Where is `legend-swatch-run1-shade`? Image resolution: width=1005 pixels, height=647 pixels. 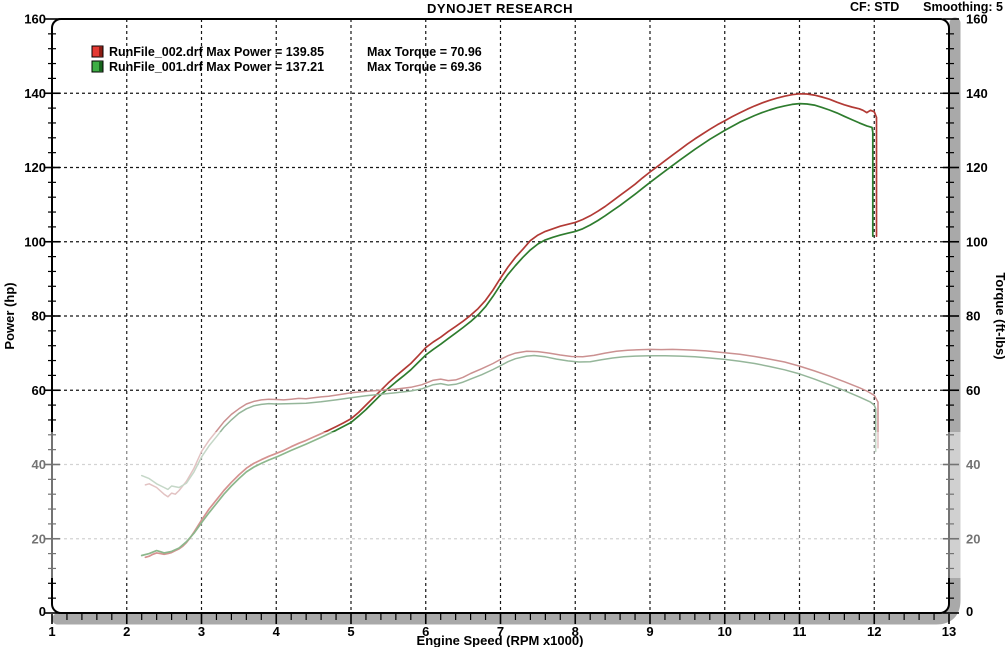
legend-swatch-run1-shade is located at coordinates (101, 66).